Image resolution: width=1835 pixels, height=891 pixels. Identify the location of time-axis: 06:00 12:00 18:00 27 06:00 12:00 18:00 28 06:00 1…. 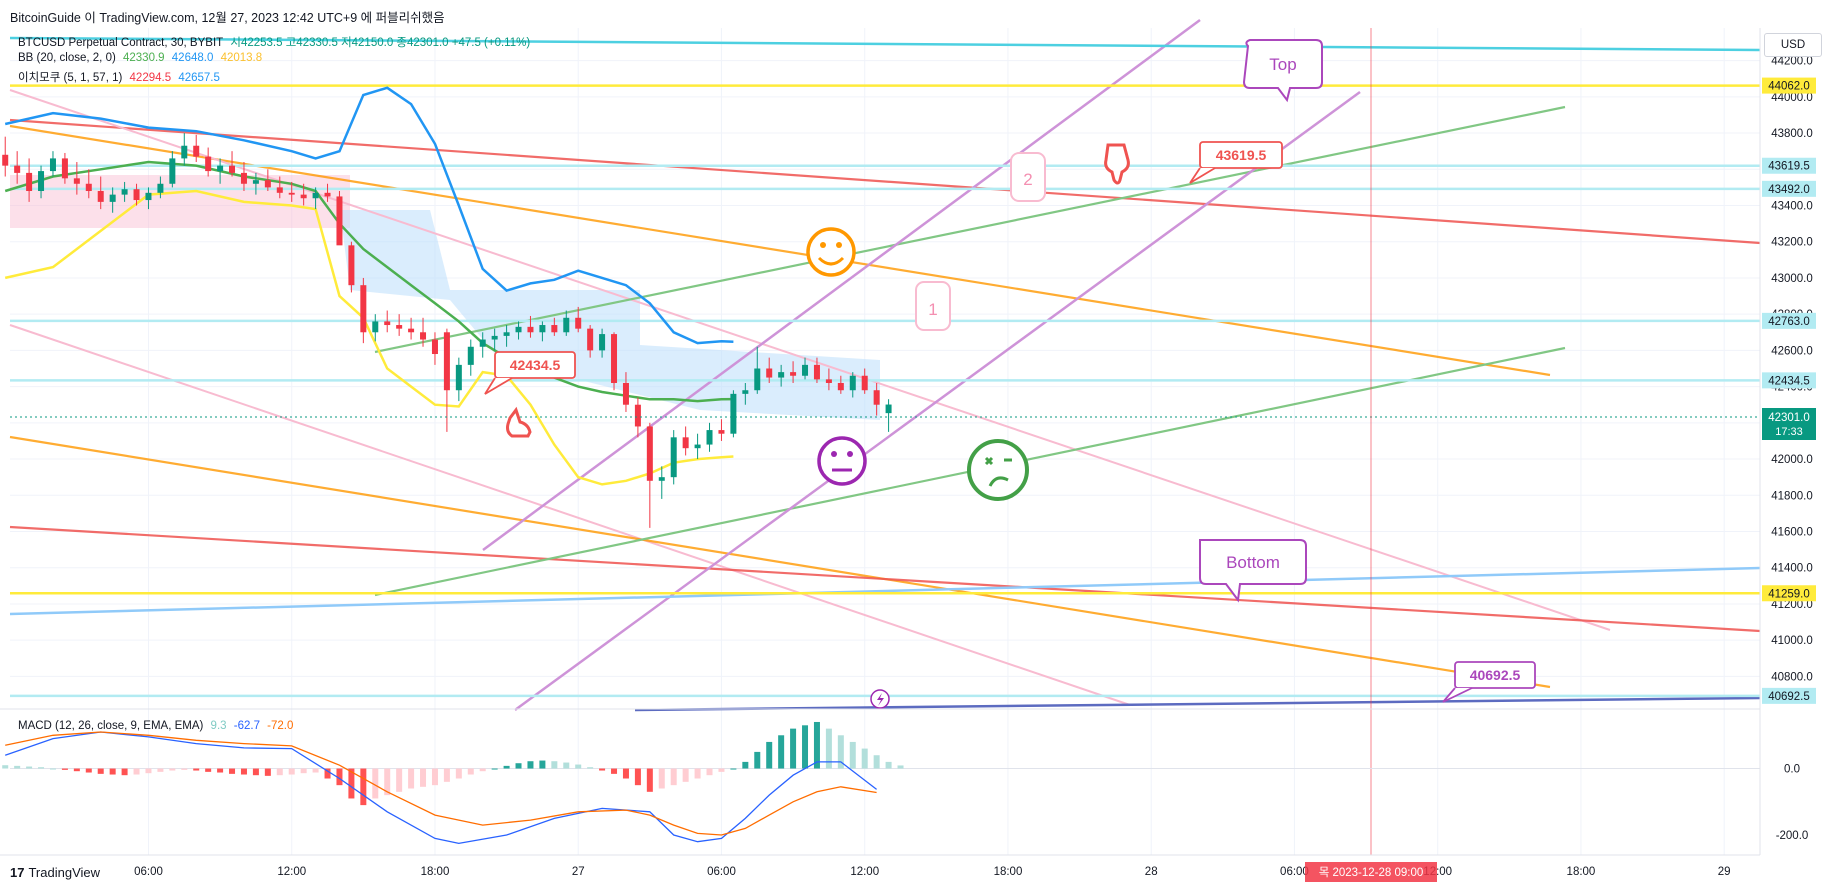
(932, 872).